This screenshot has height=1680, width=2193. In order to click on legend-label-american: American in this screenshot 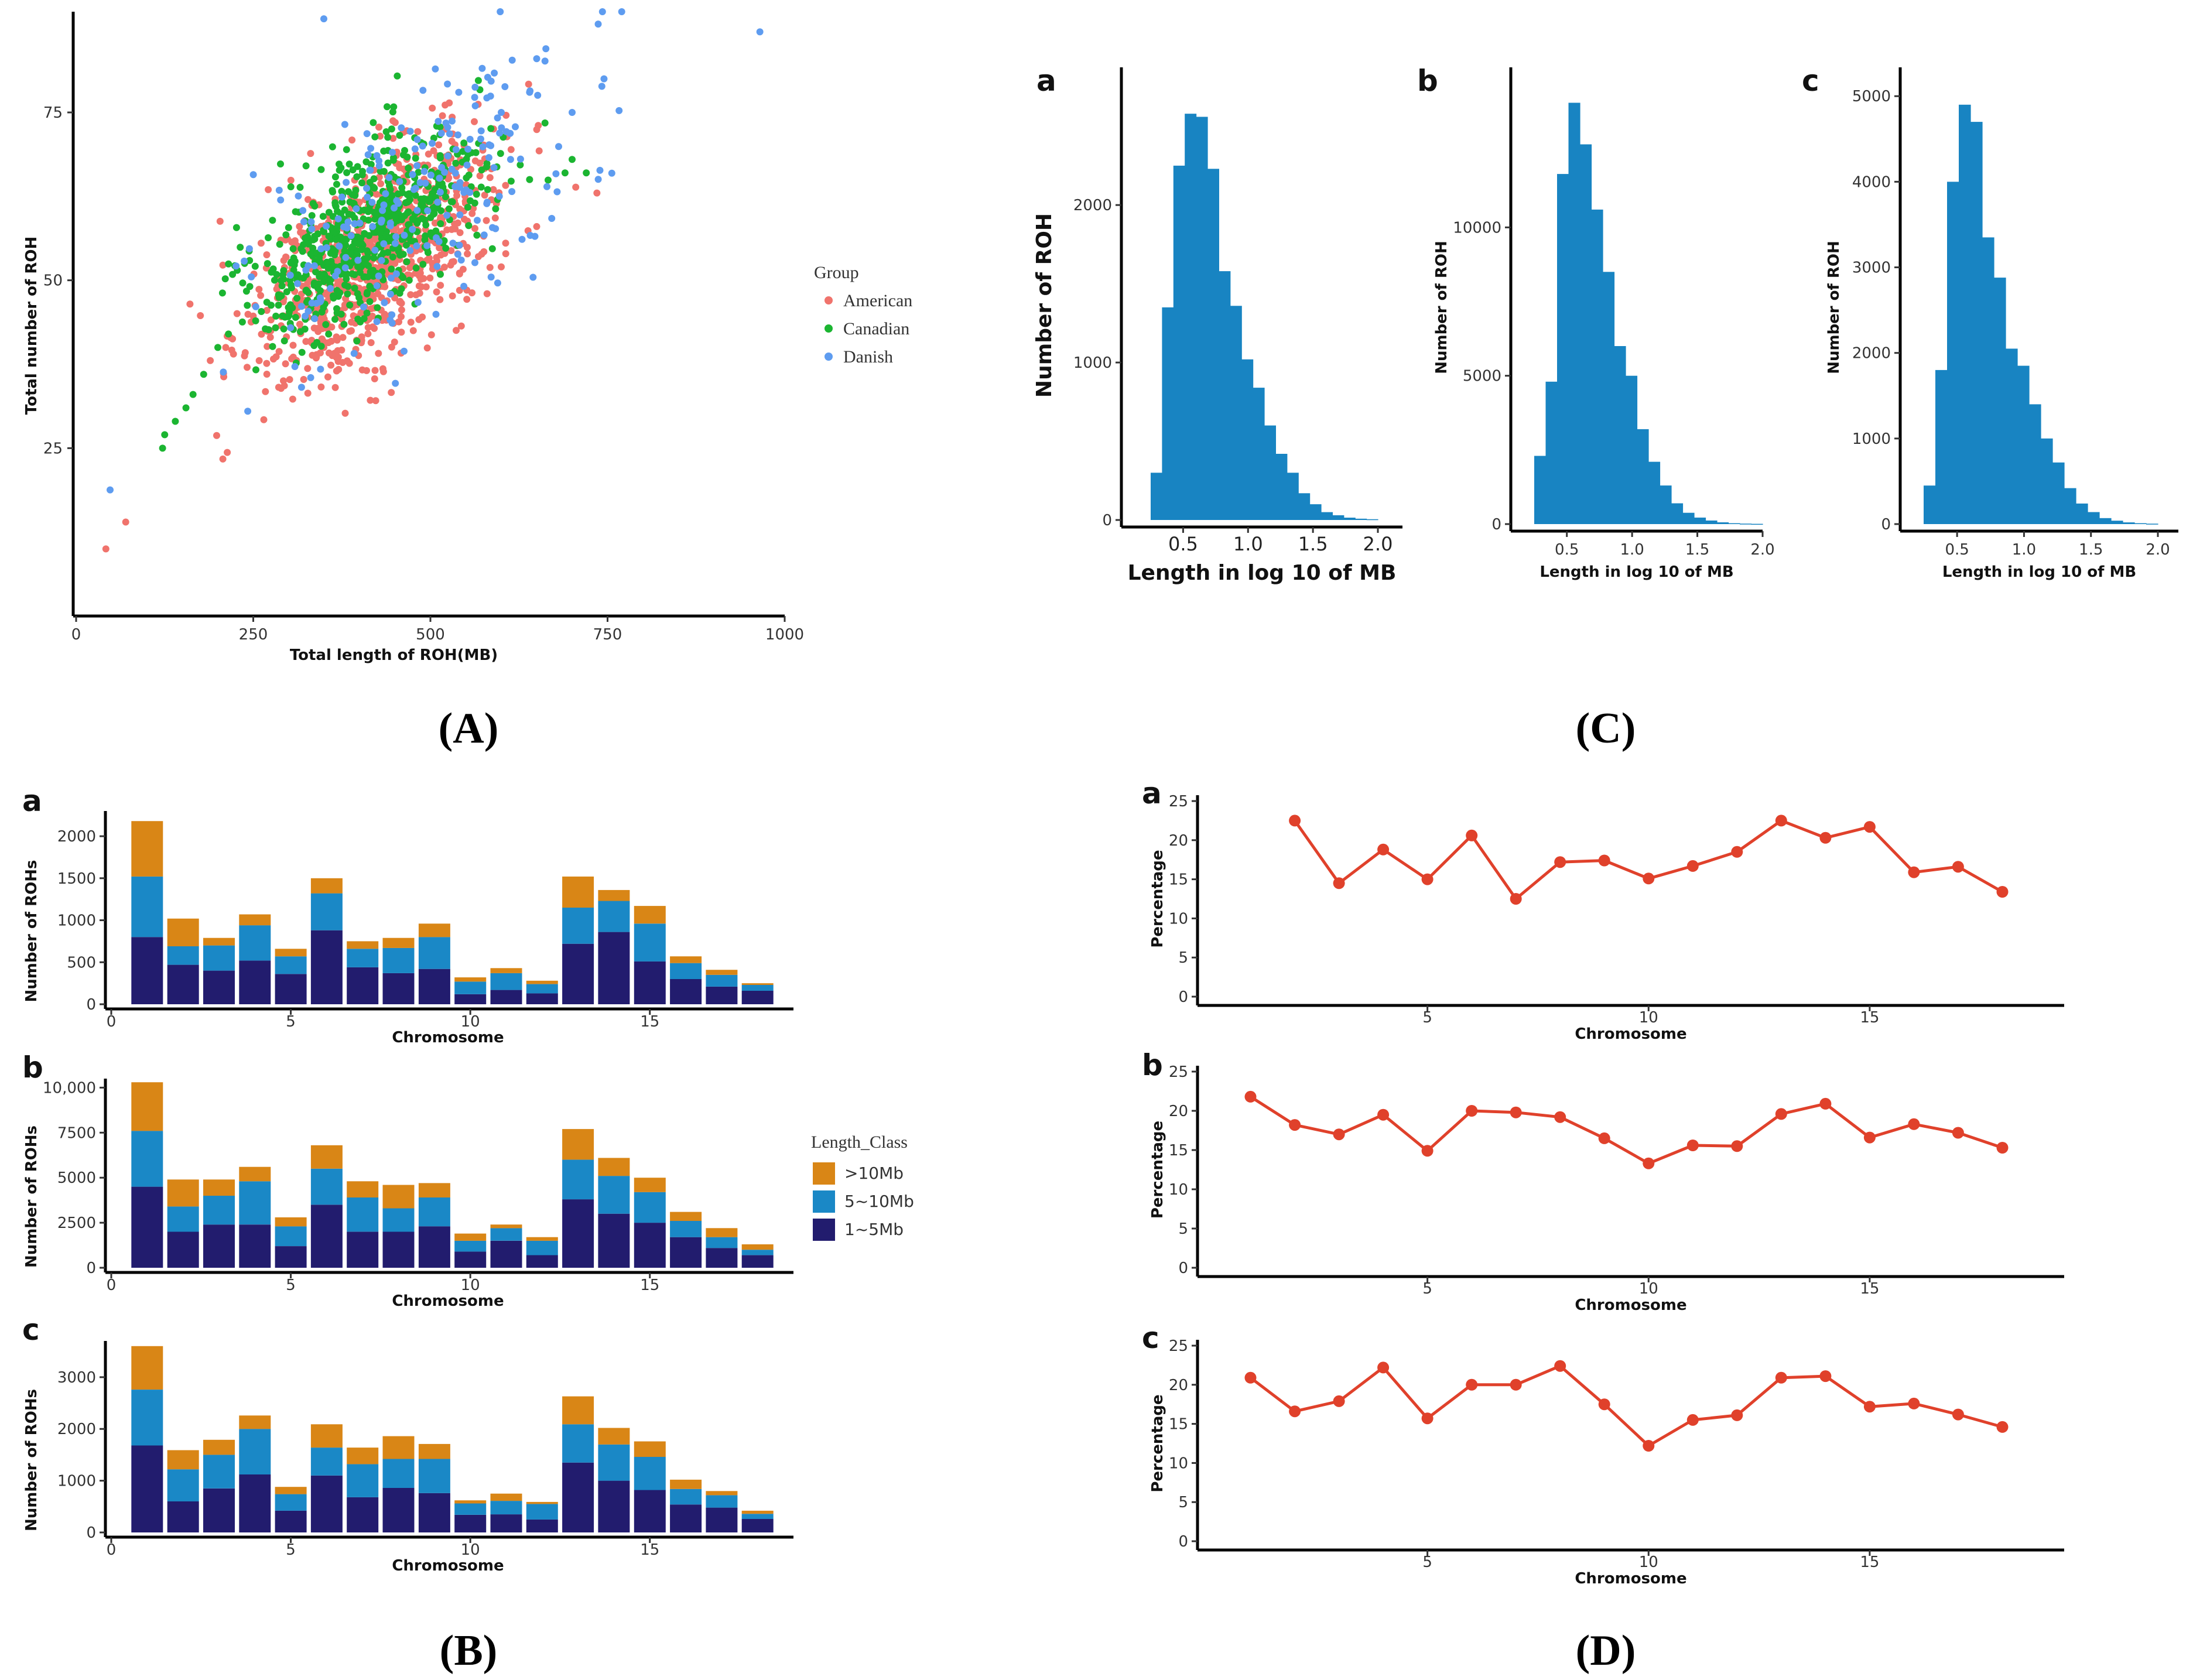, I will do `click(877, 300)`.